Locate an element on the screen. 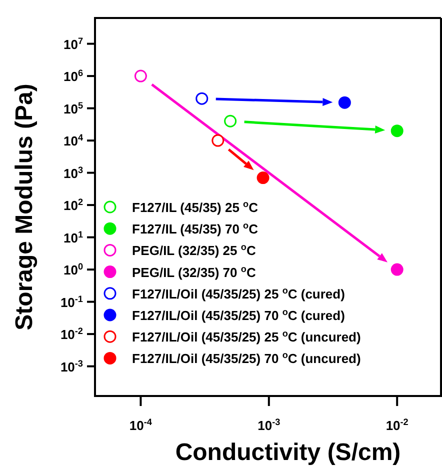  y-tick-label: 10$^{3}$ is located at coordinates (73, 172).